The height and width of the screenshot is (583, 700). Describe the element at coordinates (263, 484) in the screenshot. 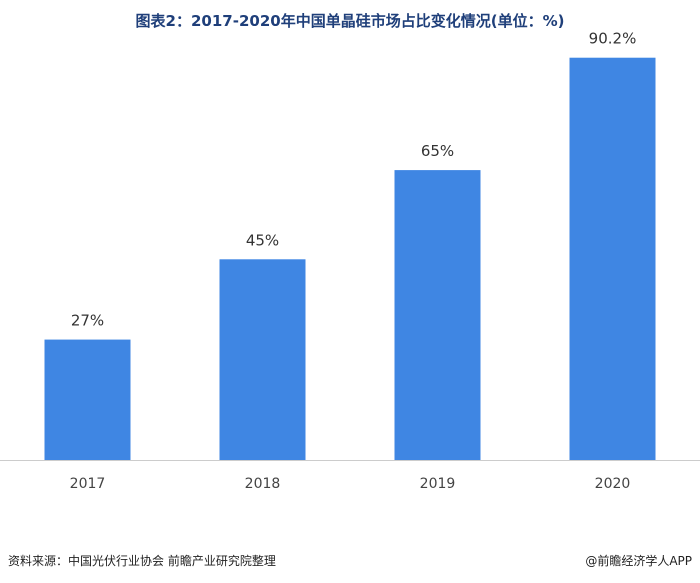

I see `x-tick-2018: 2018` at that location.